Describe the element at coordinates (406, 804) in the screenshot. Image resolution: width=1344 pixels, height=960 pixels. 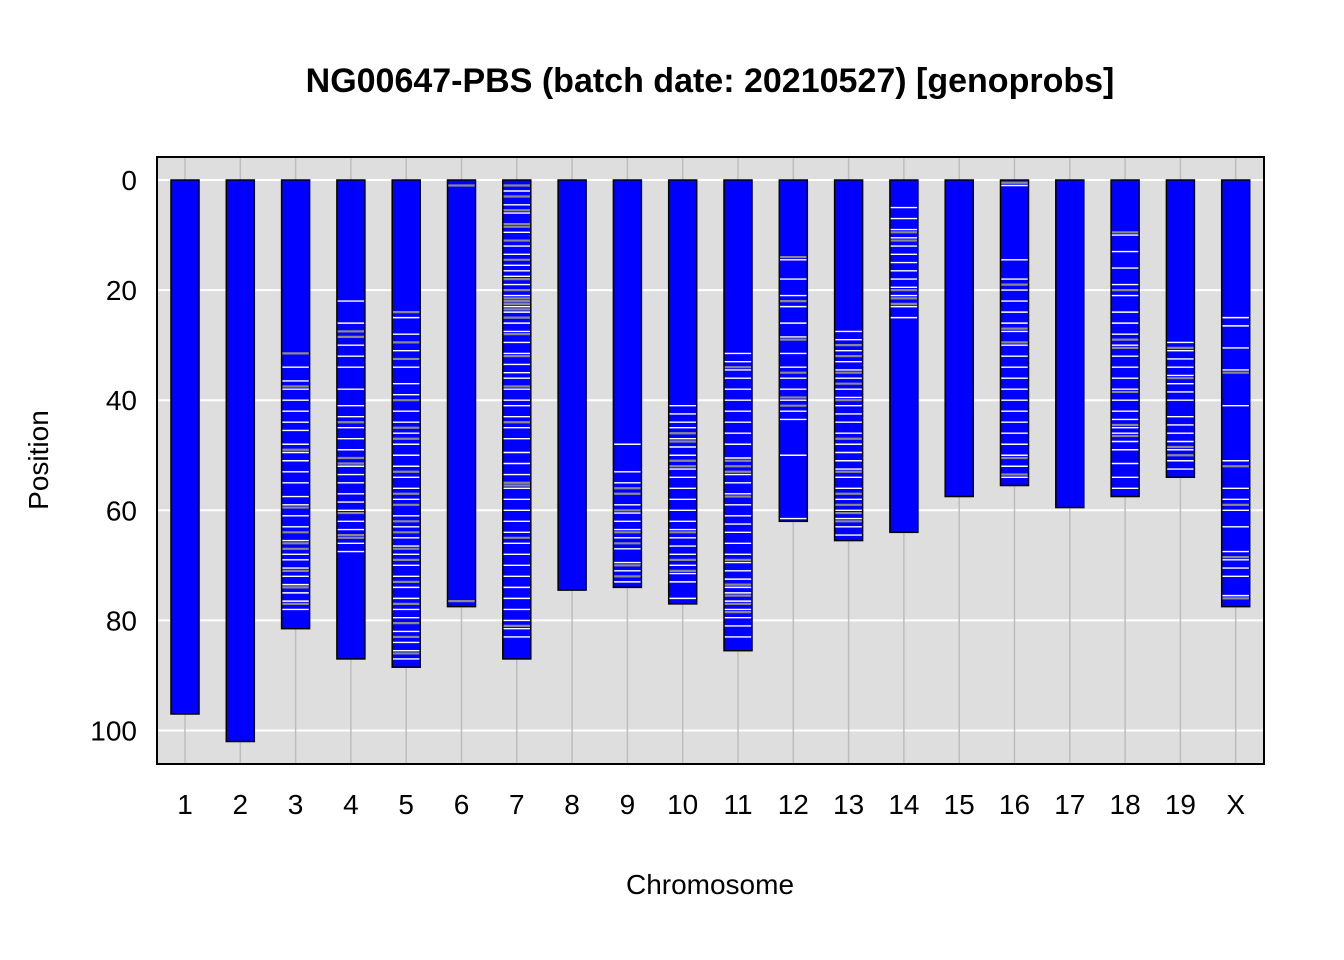
I see `x-tick-label: 5` at that location.